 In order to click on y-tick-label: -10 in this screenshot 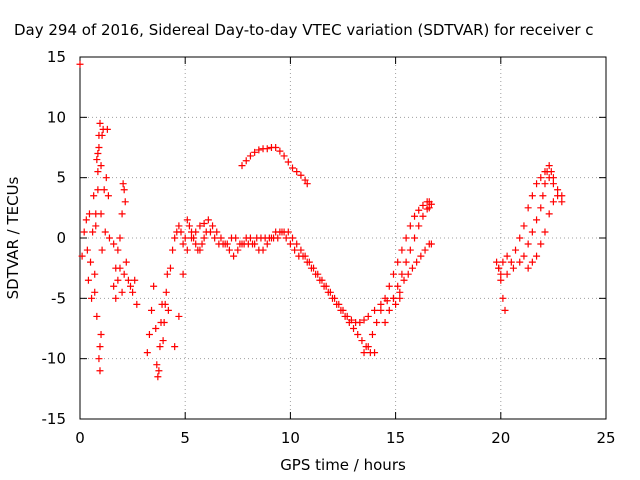, I will do `click(54, 359)`.